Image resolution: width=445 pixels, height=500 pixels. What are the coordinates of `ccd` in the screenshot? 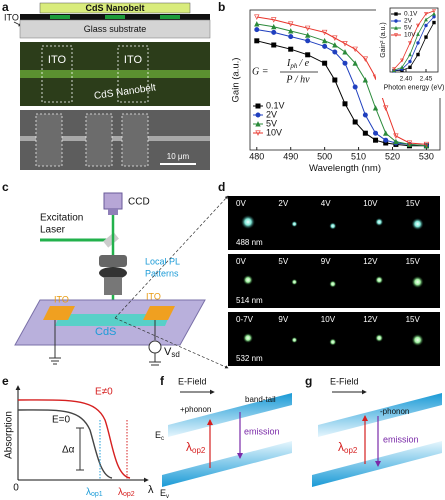 It's located at (113, 201).